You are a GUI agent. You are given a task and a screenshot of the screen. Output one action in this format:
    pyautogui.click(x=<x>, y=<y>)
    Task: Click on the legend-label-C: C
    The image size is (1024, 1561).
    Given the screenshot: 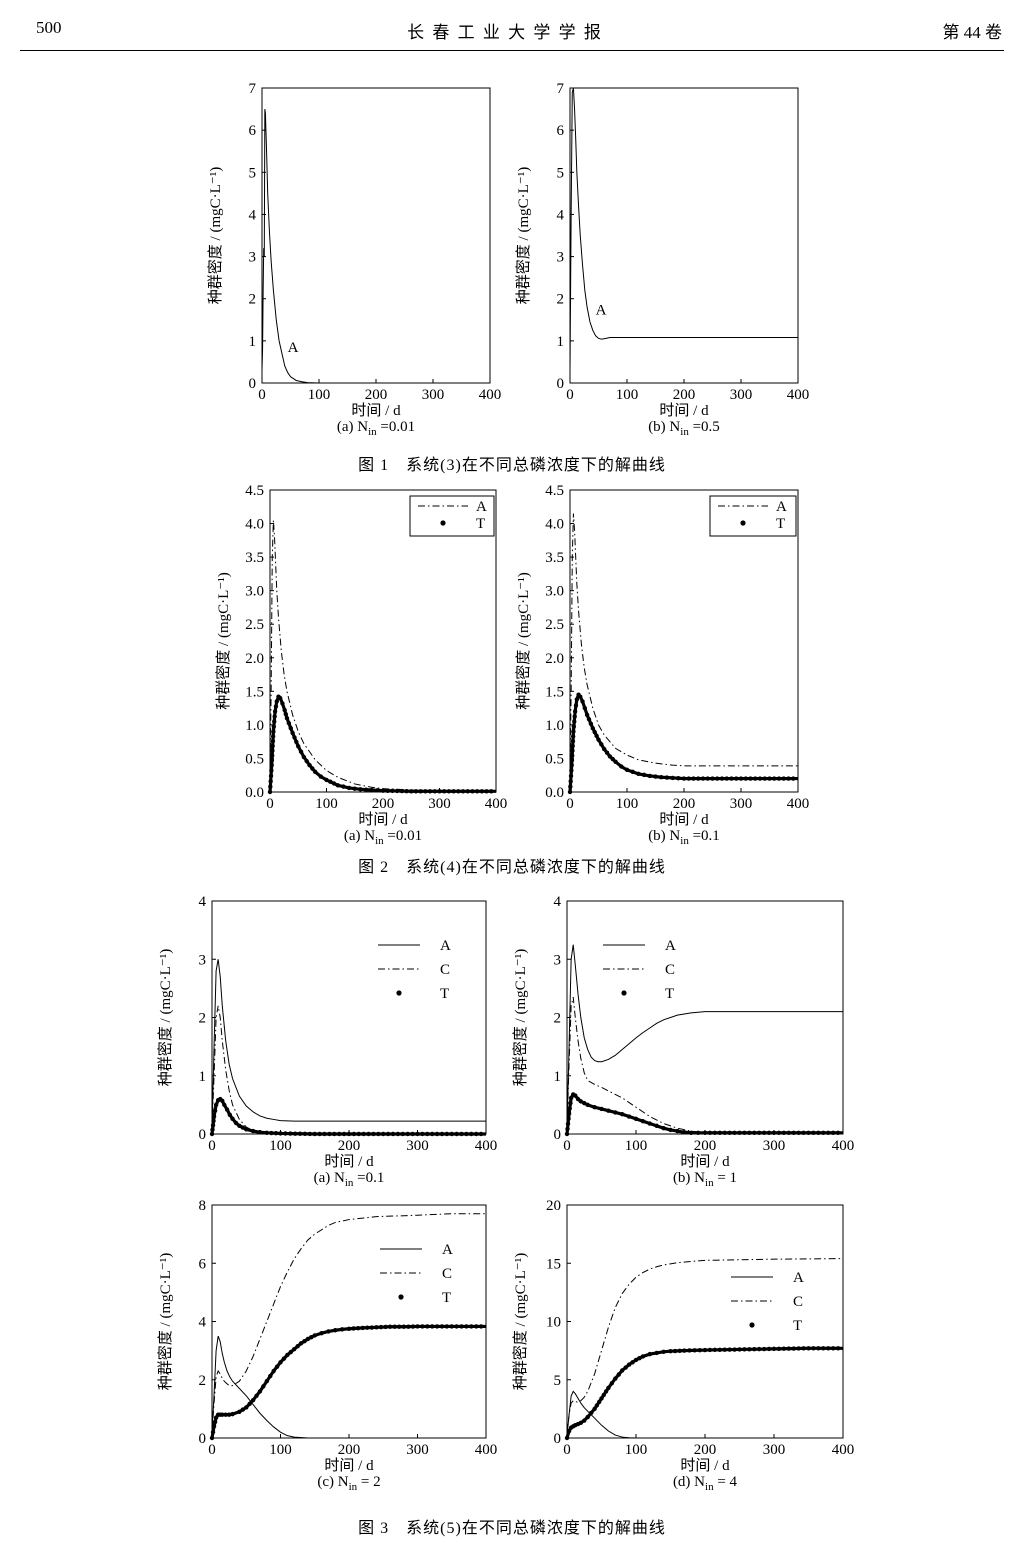 What is the action you would take?
    pyautogui.click(x=670, y=970)
    